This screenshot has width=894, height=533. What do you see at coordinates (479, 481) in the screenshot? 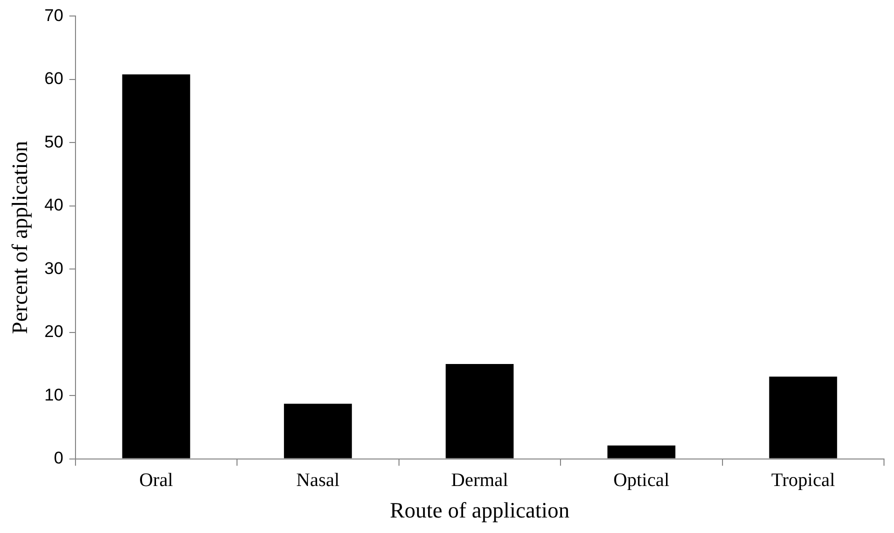
I see `x-tick-label: Dermal` at bounding box center [479, 481].